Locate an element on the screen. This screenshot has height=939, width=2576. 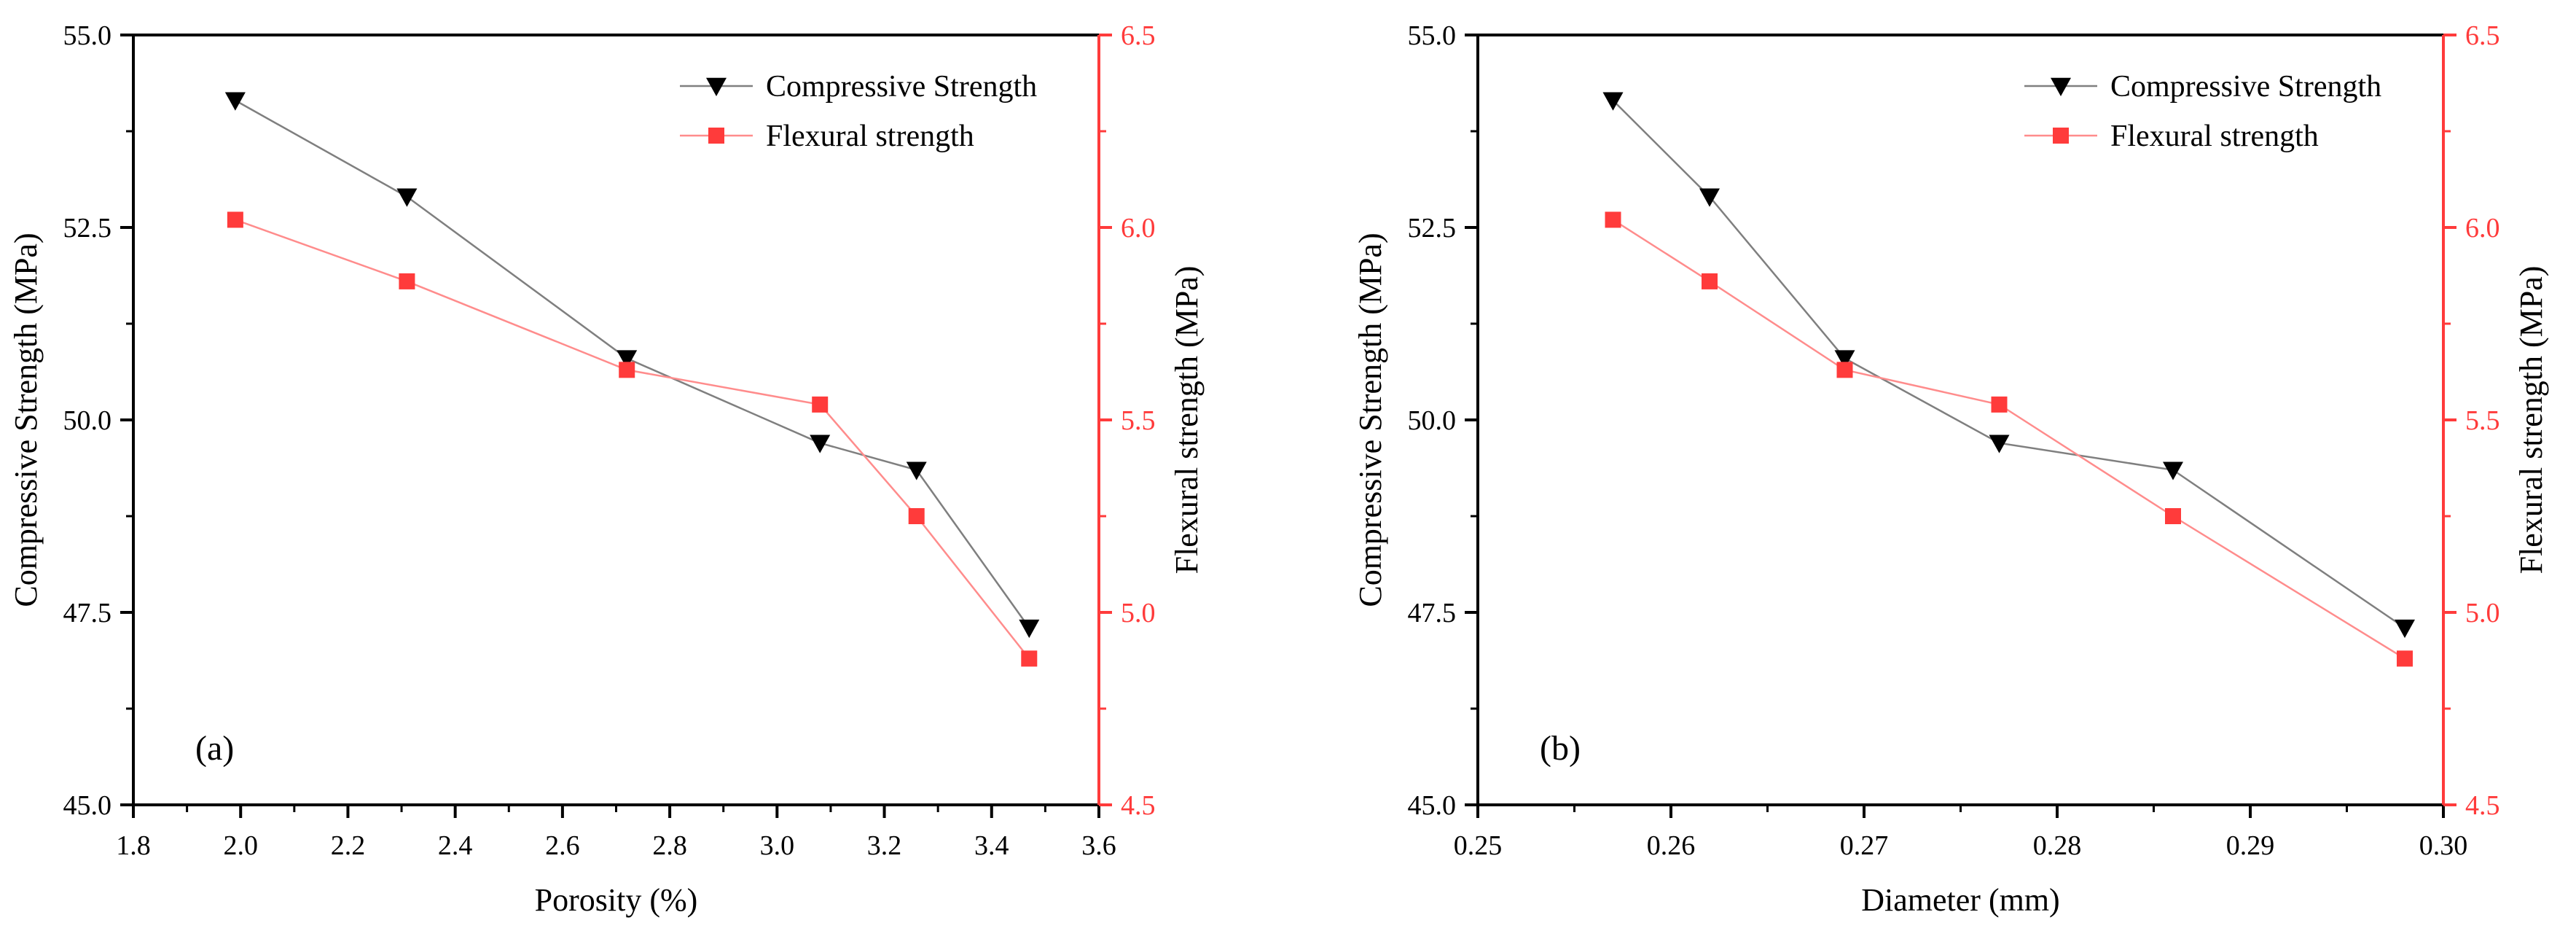
x-tick-label: 3.4 is located at coordinates (991, 845).